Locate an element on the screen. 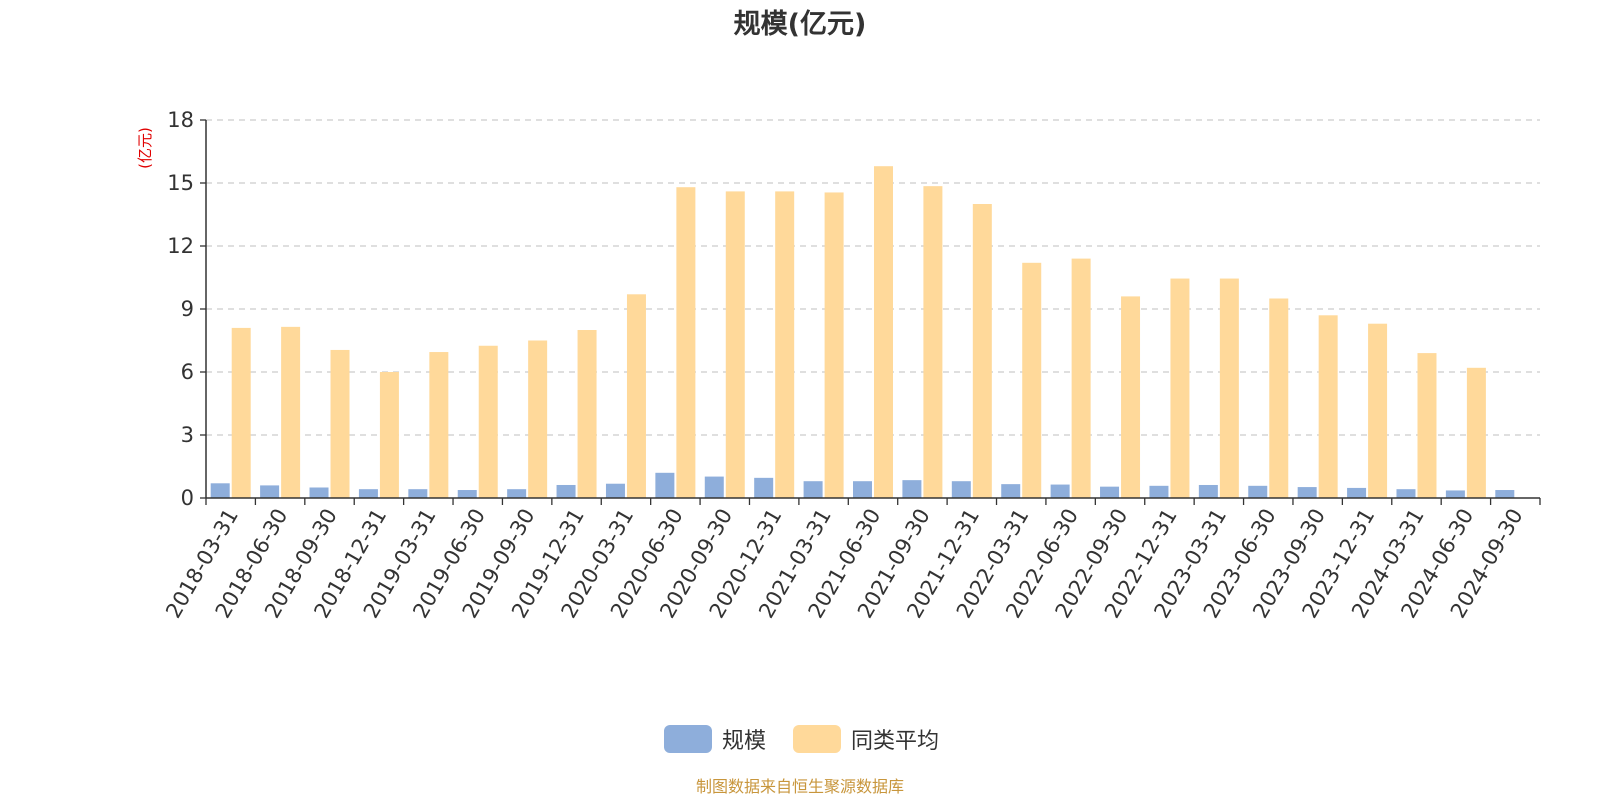 This screenshot has width=1600, height=800. legend-label: 规模 is located at coordinates (744, 741).